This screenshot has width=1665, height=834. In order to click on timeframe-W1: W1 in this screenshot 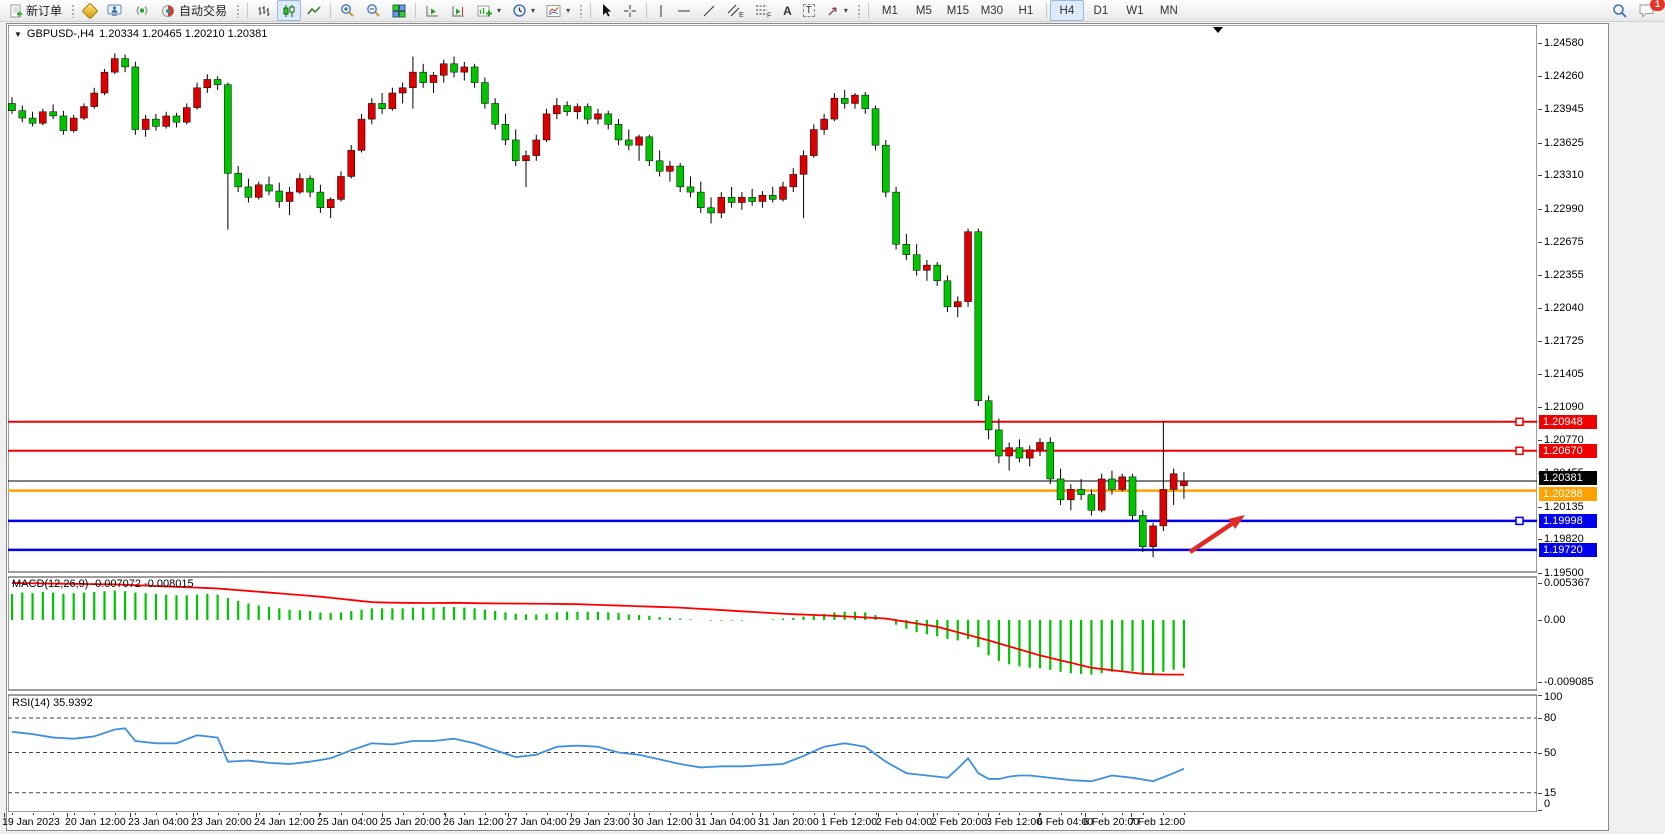, I will do `click(1135, 10)`.